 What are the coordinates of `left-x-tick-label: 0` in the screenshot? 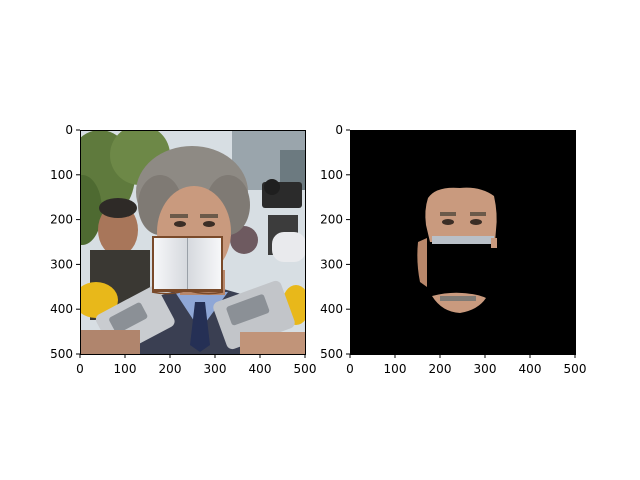 It's located at (80, 369).